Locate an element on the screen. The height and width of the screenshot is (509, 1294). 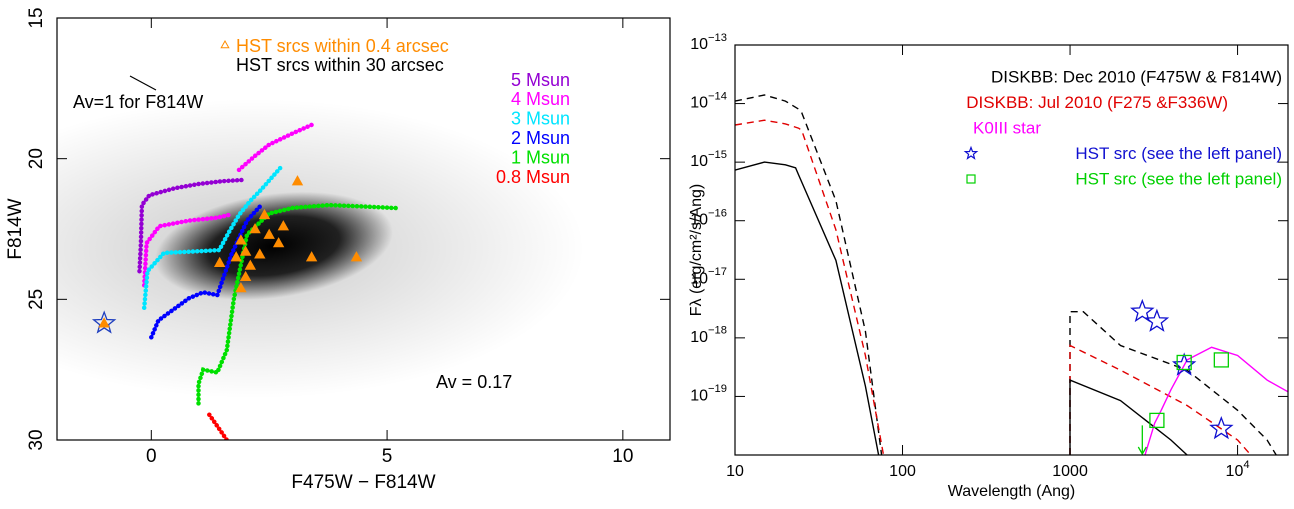
legend-label: HST srcs within 0.4 arcsec is located at coordinates (342, 46).